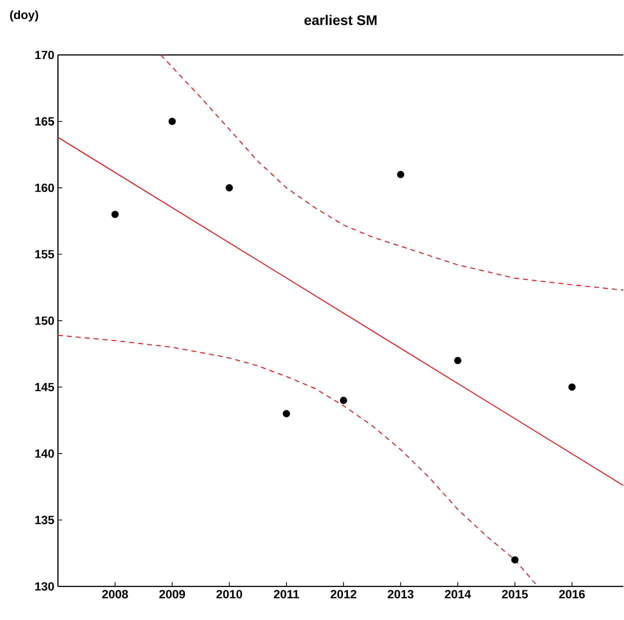 The height and width of the screenshot is (620, 624). What do you see at coordinates (343, 594) in the screenshot?
I see `x-tick-label: 2012` at bounding box center [343, 594].